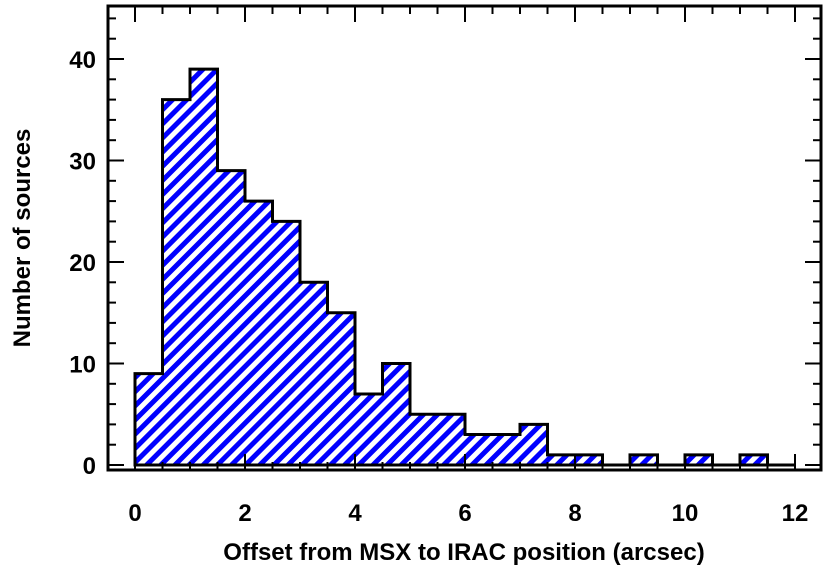  I want to click on y-tick-label: 30, so click(82, 162).